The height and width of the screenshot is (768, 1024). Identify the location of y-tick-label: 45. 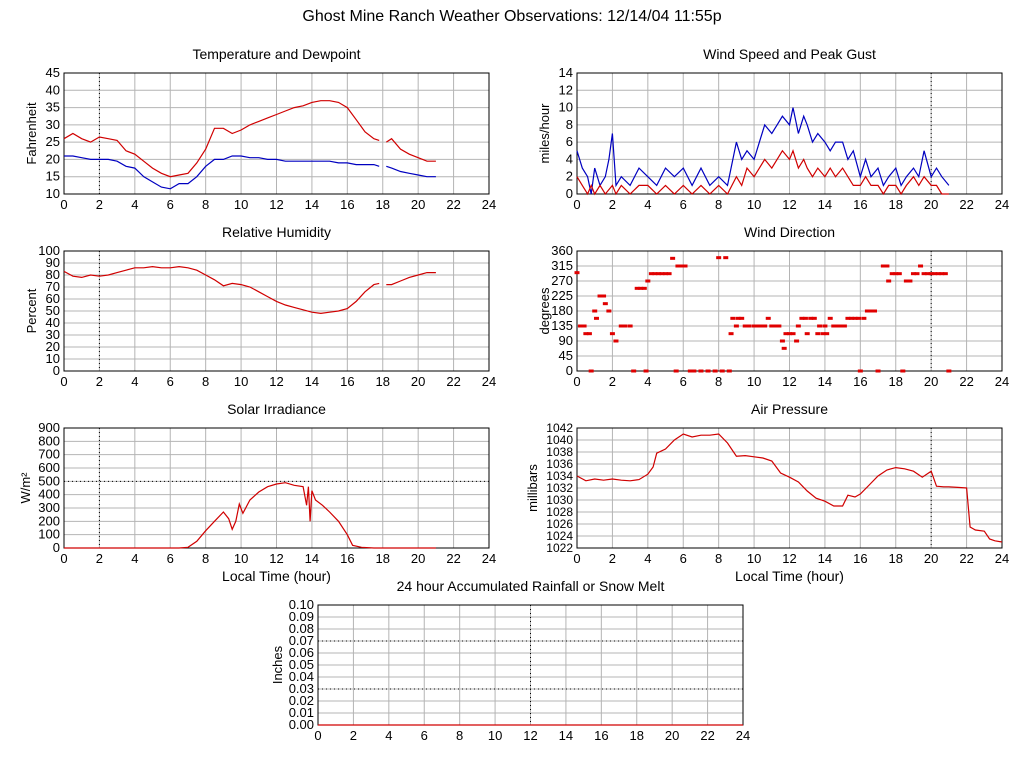
(566, 355).